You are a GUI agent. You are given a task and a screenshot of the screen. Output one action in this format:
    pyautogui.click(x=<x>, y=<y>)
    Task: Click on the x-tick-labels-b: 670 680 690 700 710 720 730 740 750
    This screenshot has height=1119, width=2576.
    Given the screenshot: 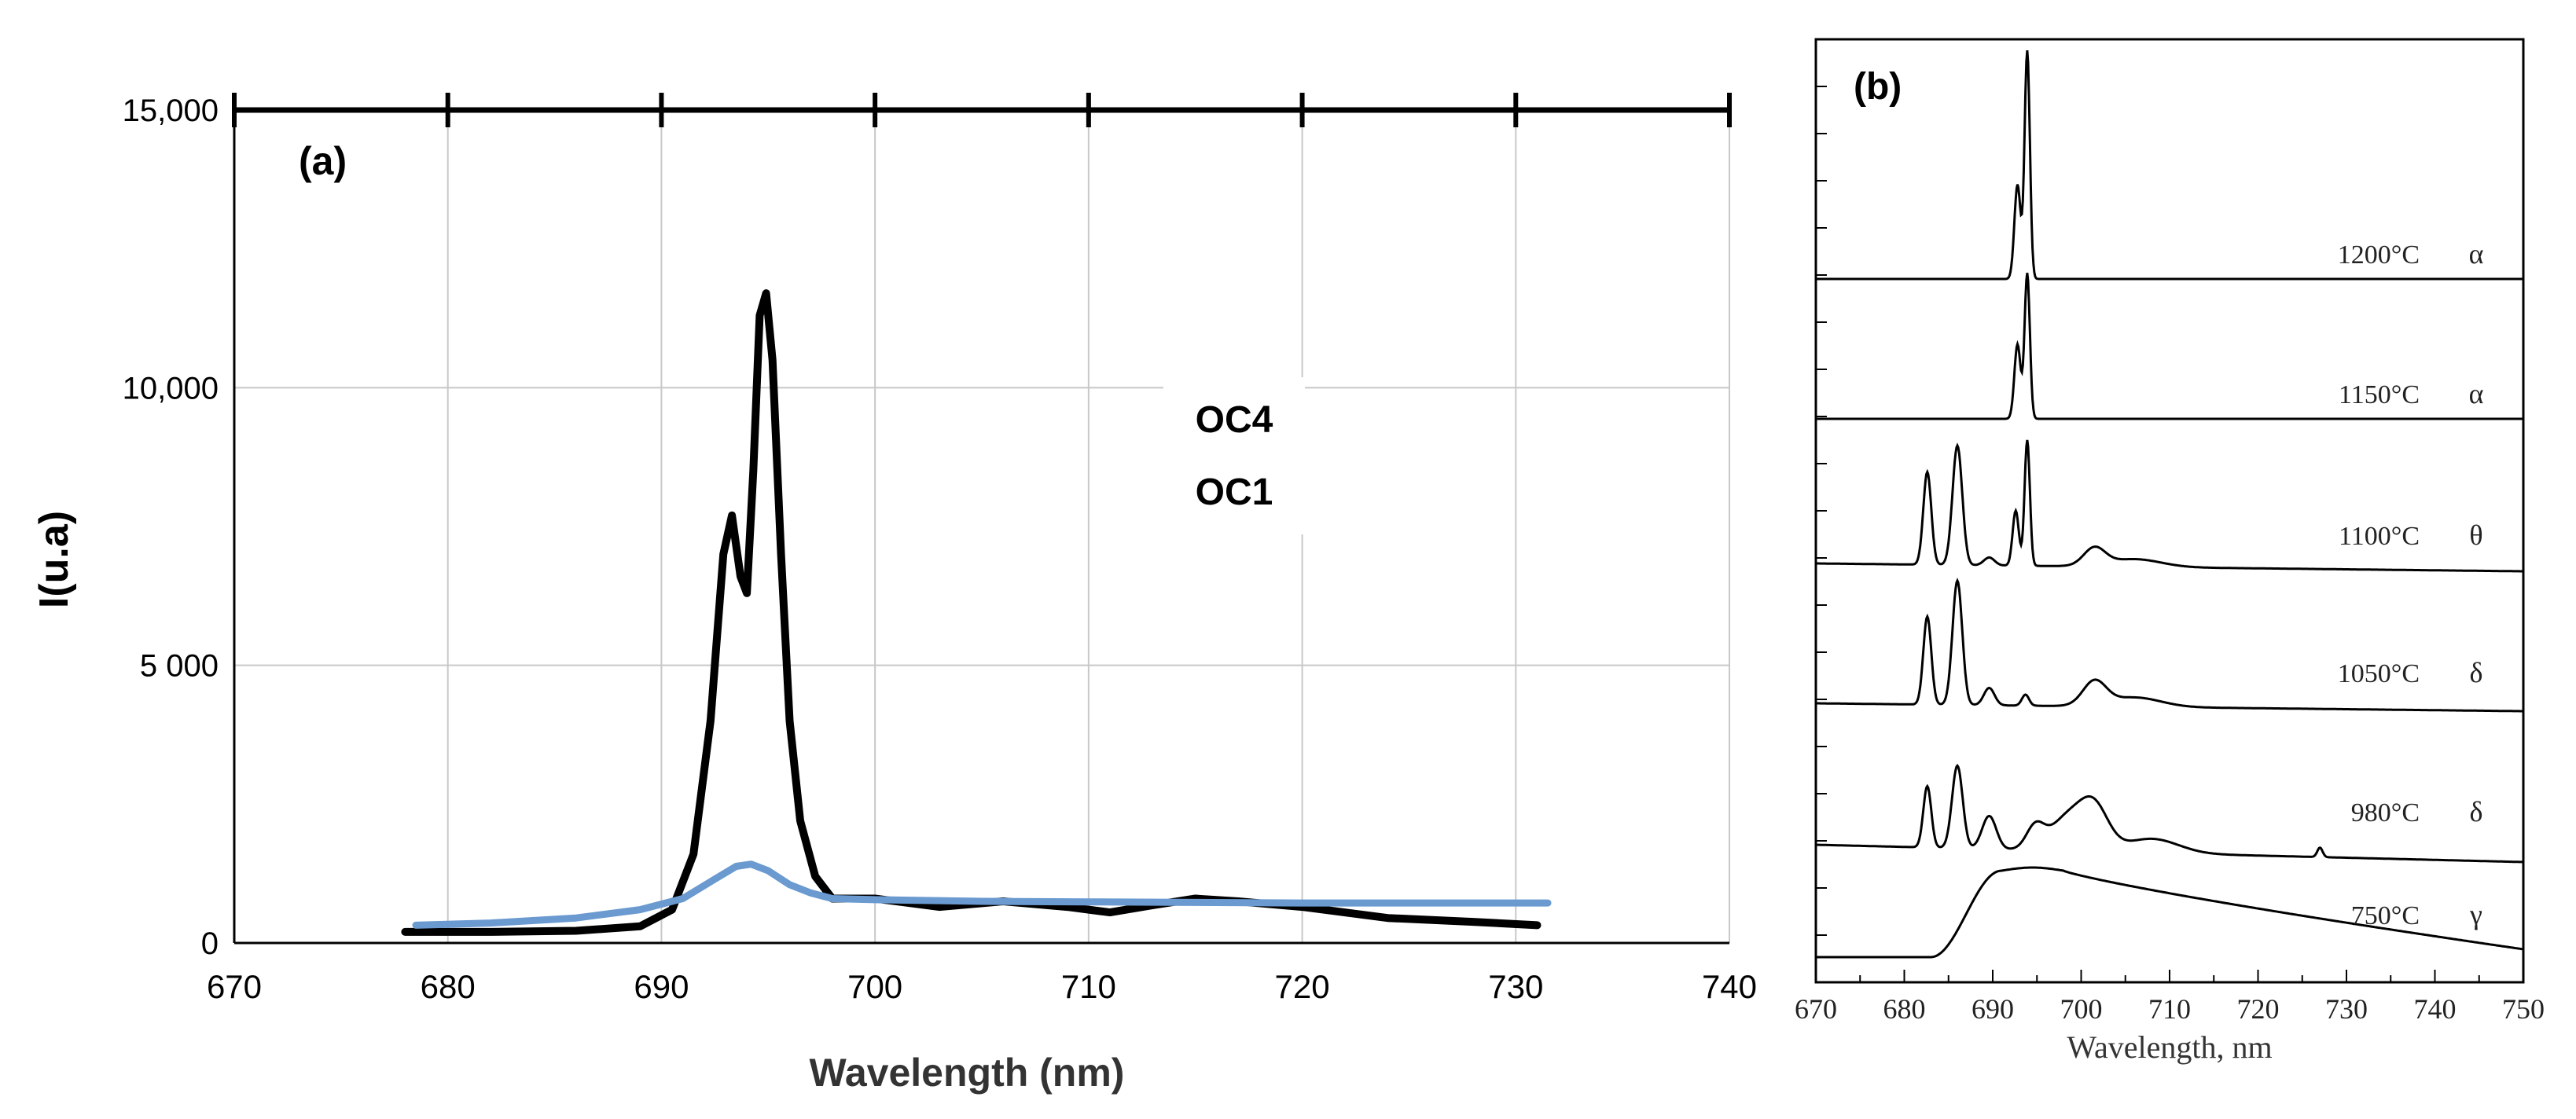 What is the action you would take?
    pyautogui.click(x=2170, y=1009)
    